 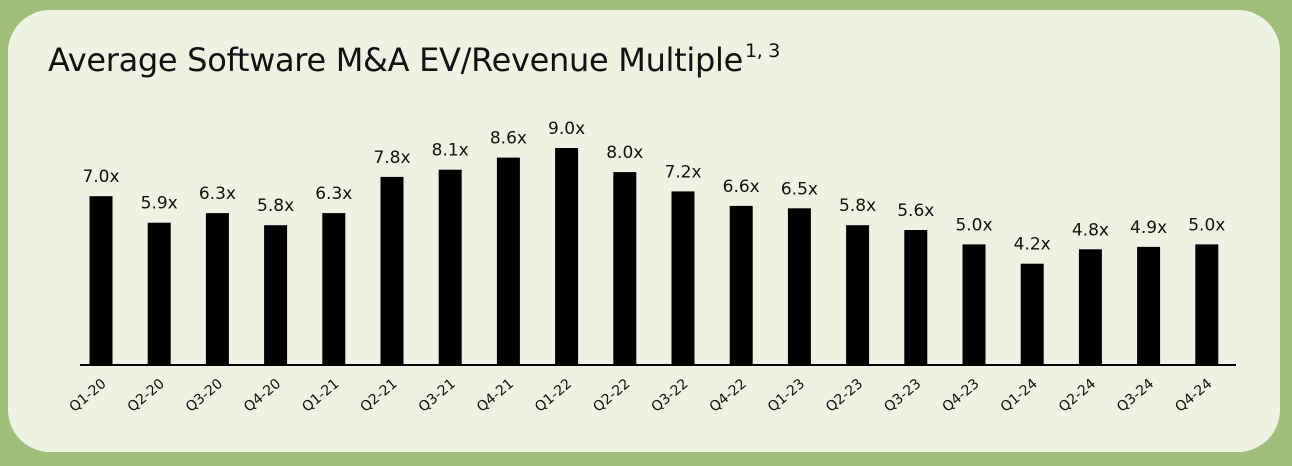 I want to click on x-tick-label-Q2-22: Q2-22, so click(x=611, y=396).